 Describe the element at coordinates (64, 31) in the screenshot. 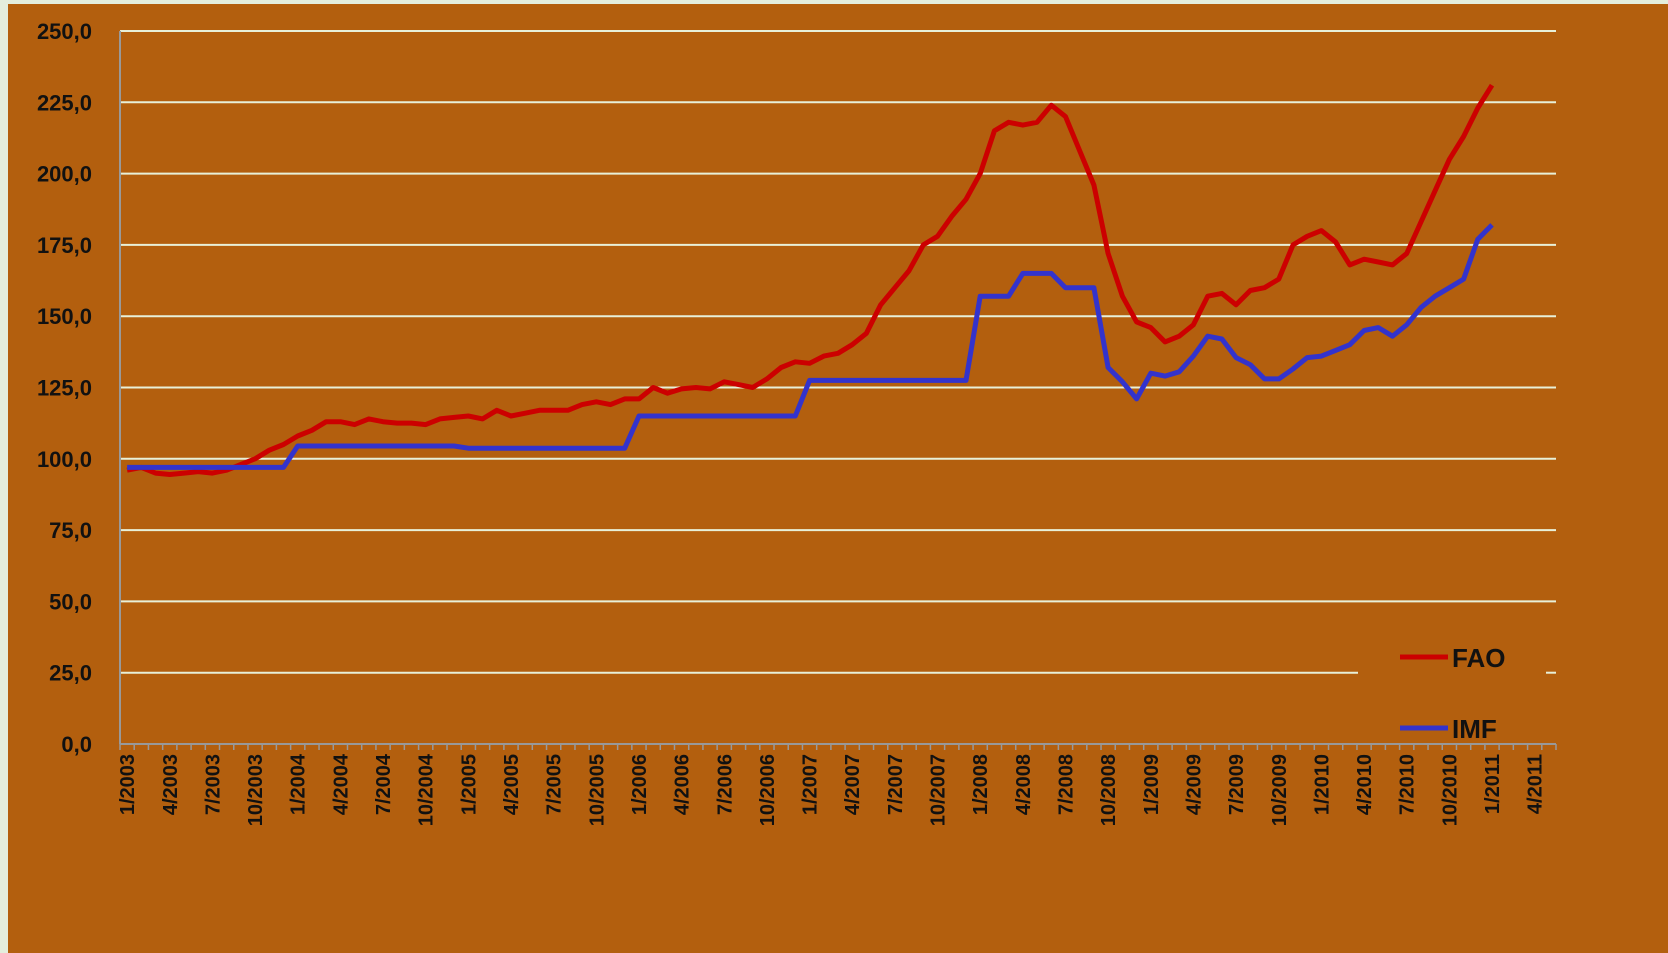

I see `y-tick-label: 250,0` at that location.